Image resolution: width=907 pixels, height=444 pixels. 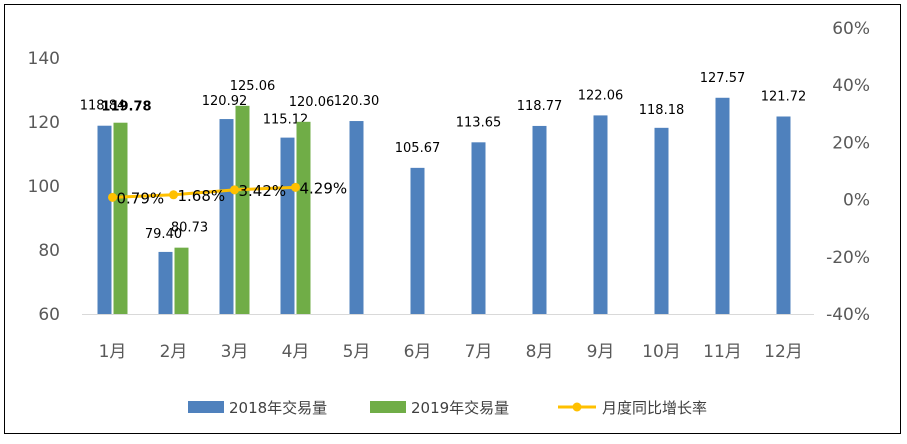 I want to click on left-axis-tick-label: 80, so click(x=49, y=251).